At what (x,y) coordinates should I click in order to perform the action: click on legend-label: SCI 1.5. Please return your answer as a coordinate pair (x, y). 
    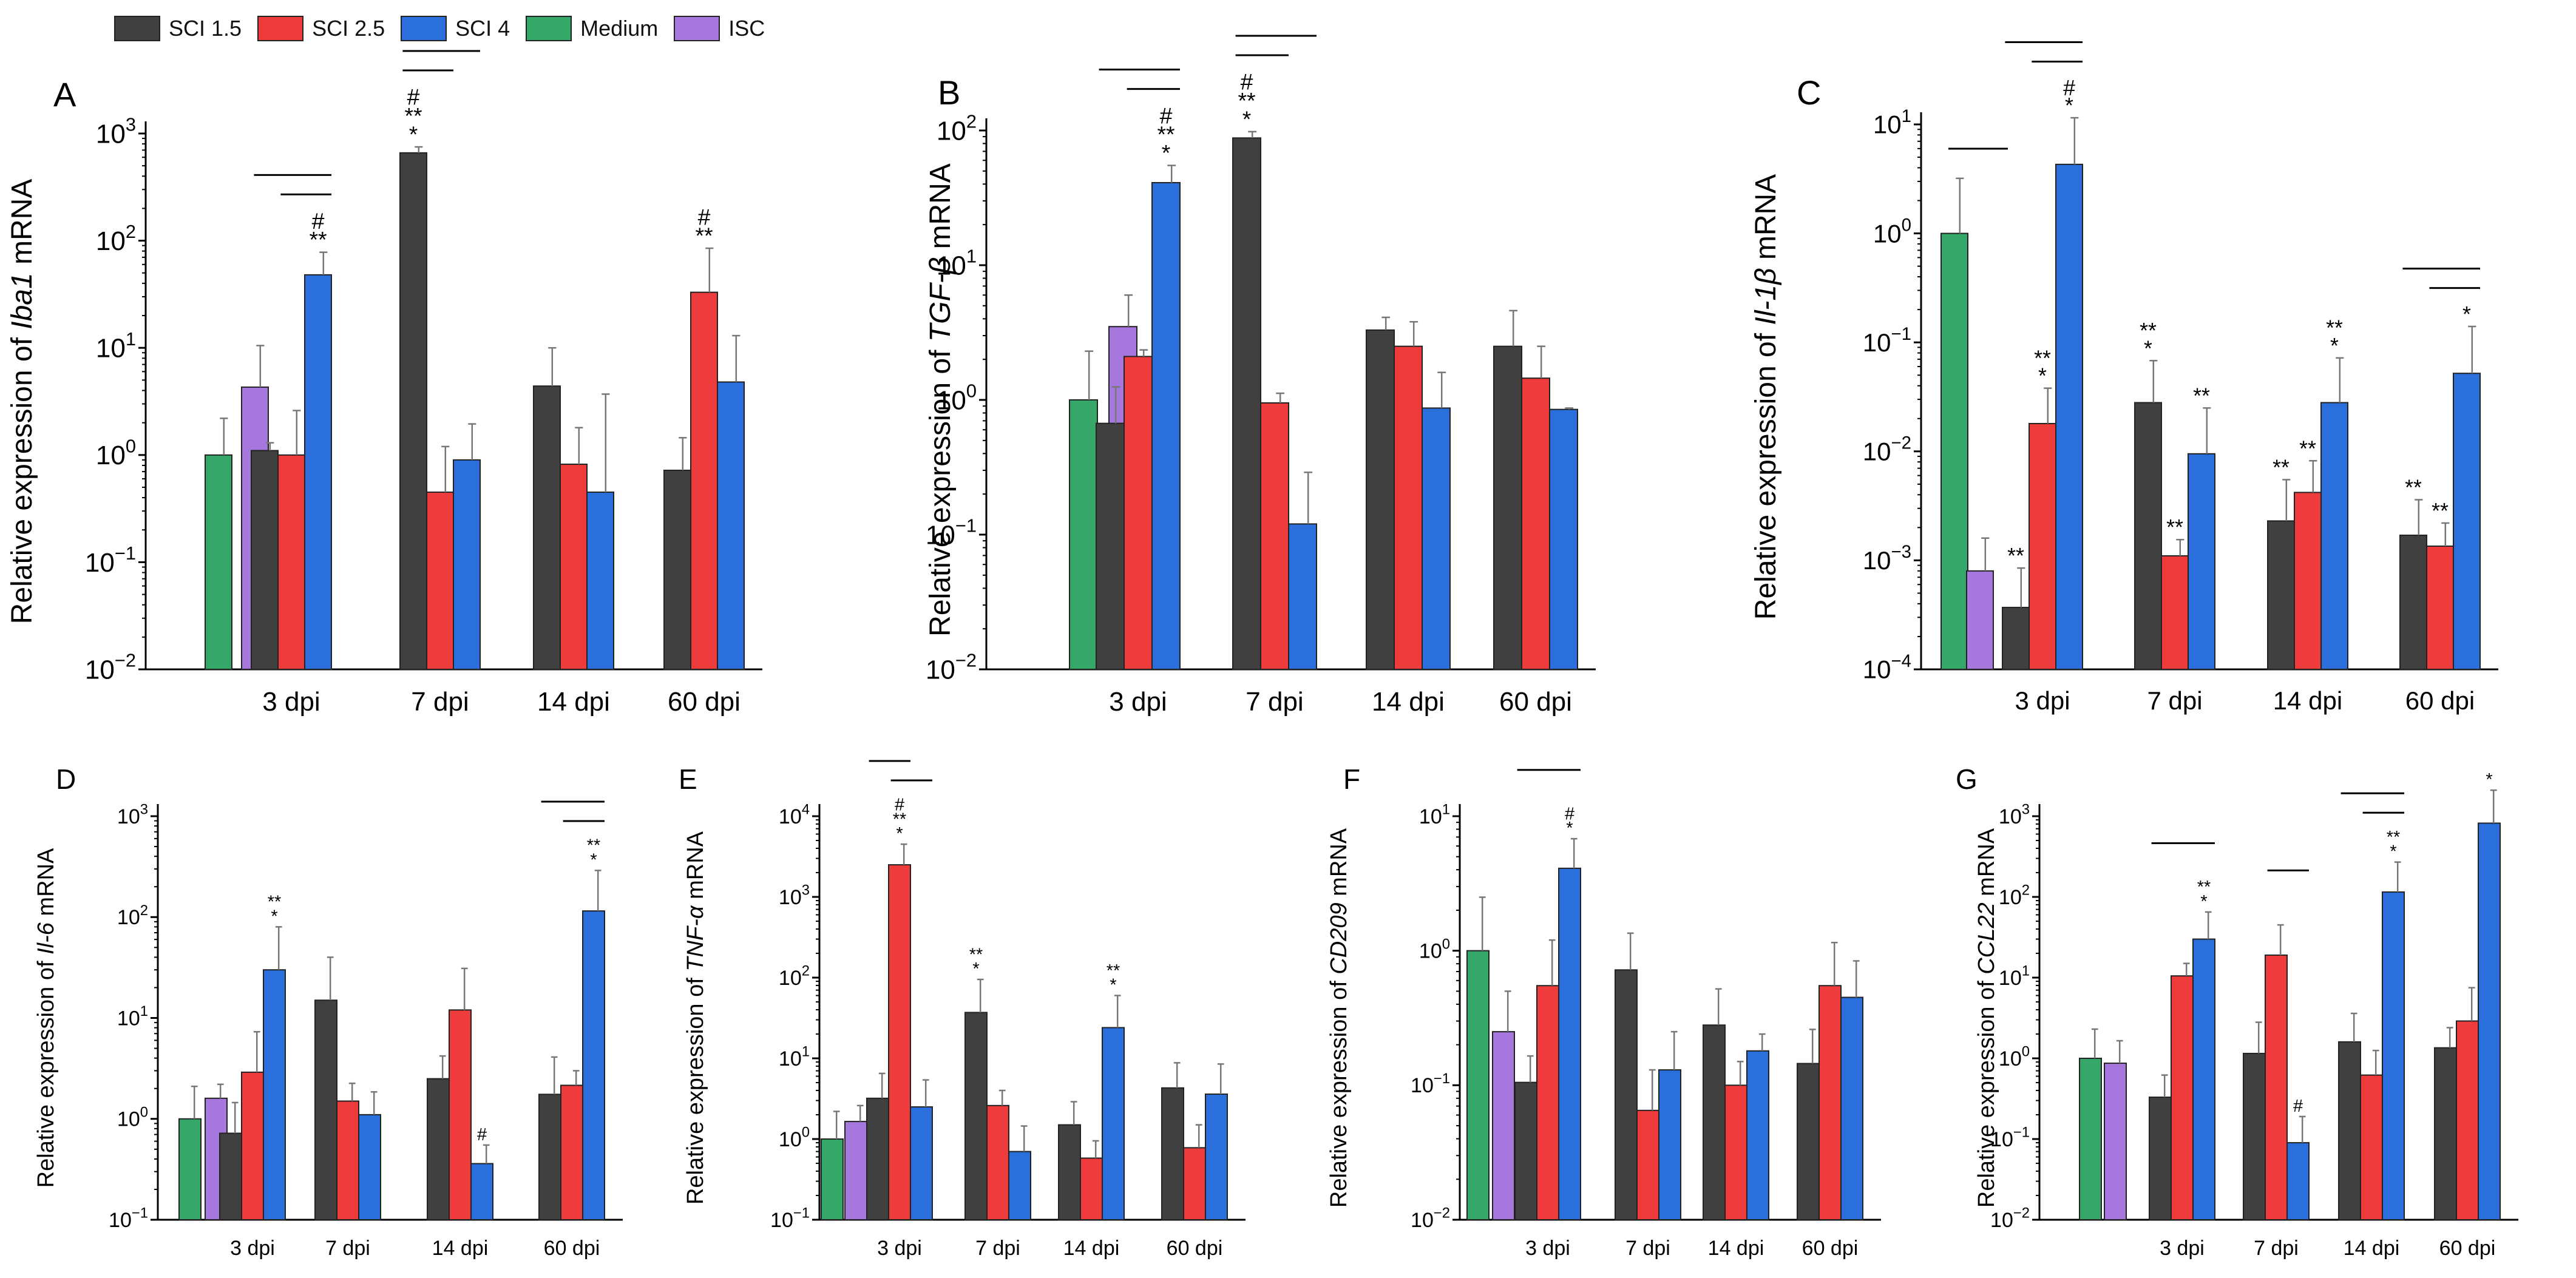
    Looking at the image, I should click on (205, 28).